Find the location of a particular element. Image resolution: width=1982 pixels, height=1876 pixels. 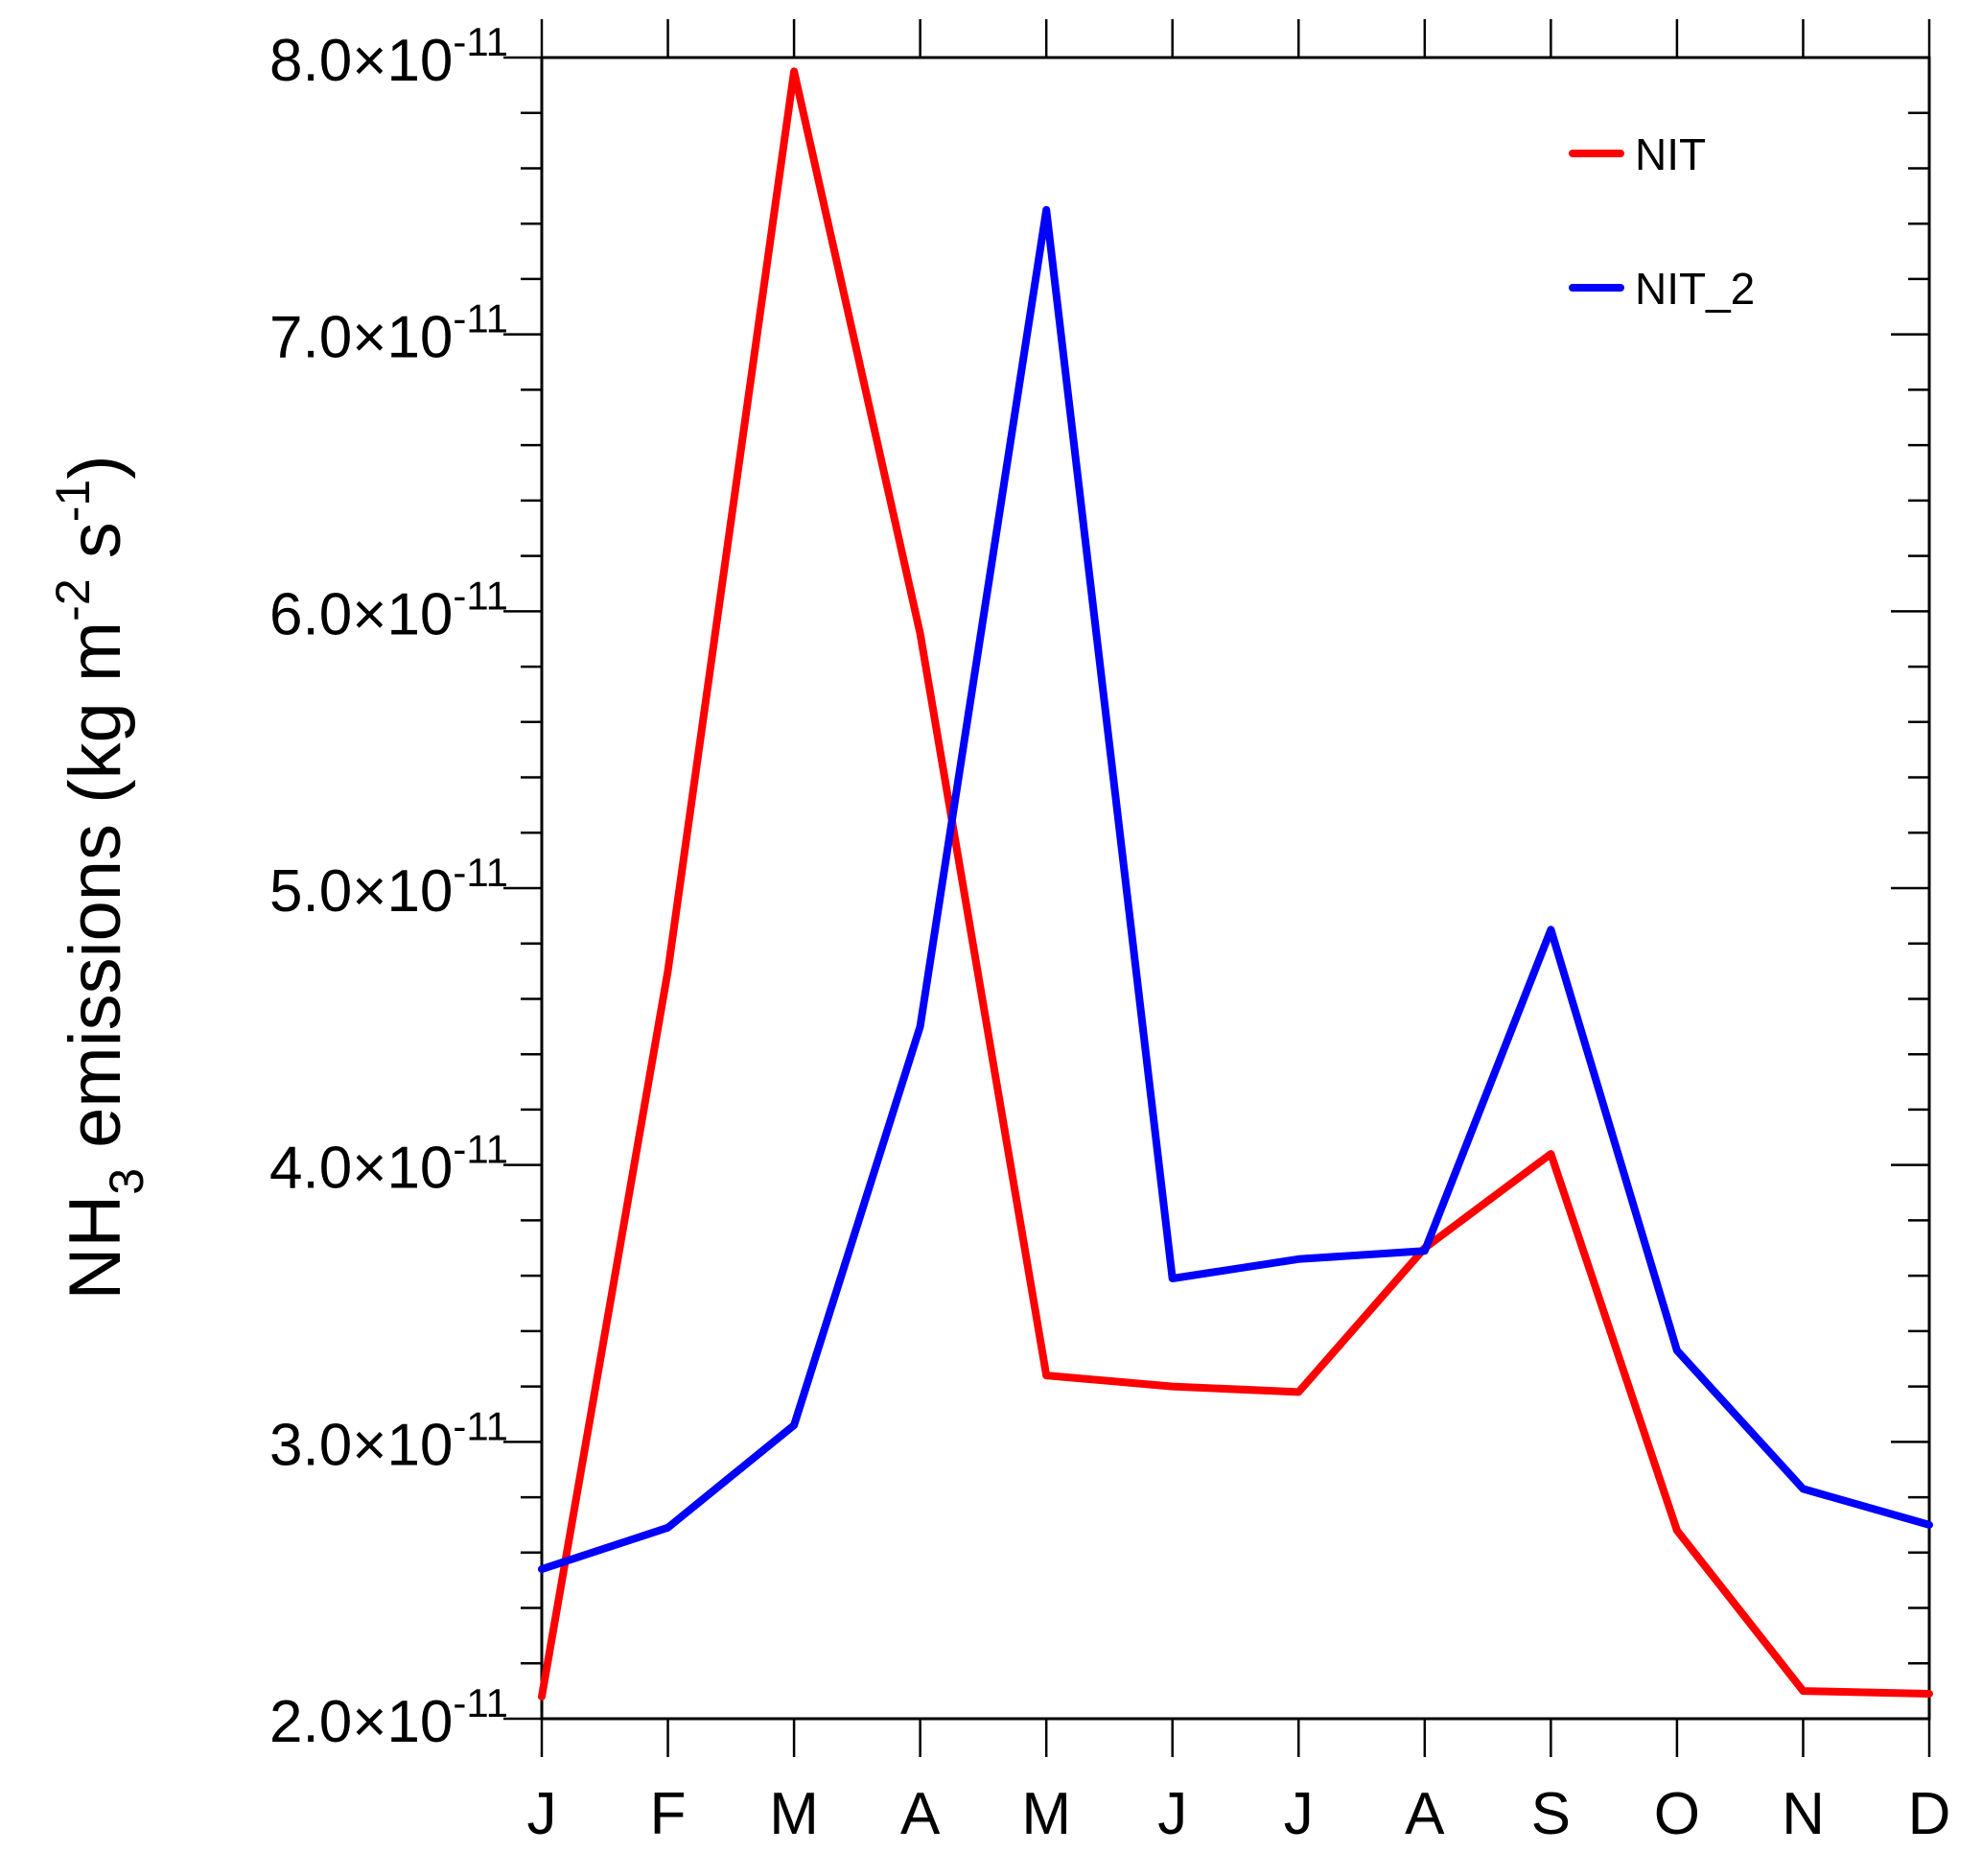

y-tick-label: 6.0×10⁻¹¹ is located at coordinates (389, 610).